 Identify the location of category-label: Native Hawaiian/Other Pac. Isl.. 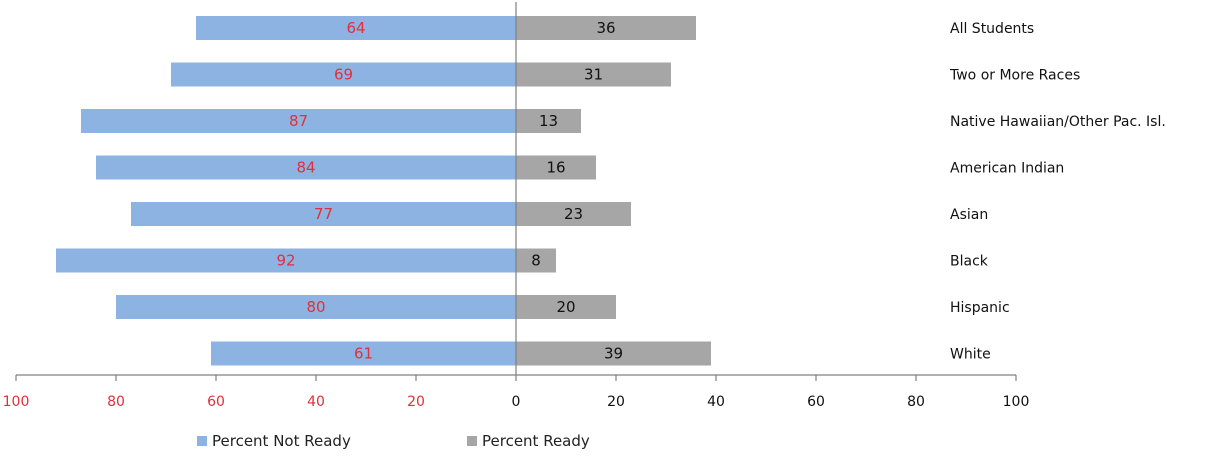
(1058, 122).